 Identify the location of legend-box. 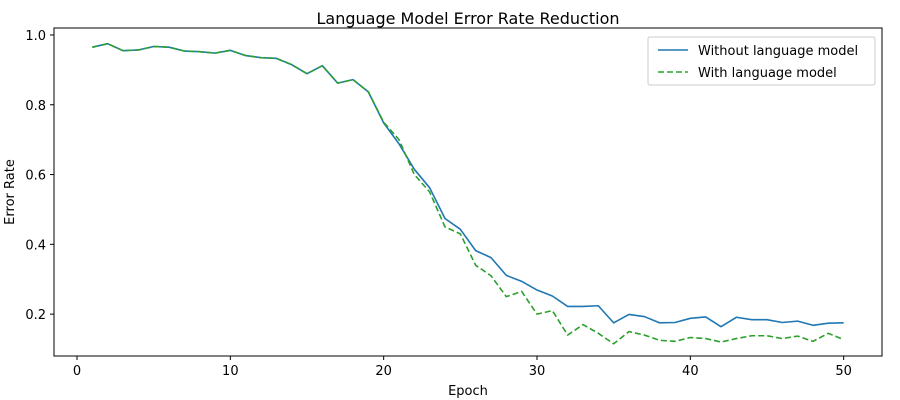
(761, 61).